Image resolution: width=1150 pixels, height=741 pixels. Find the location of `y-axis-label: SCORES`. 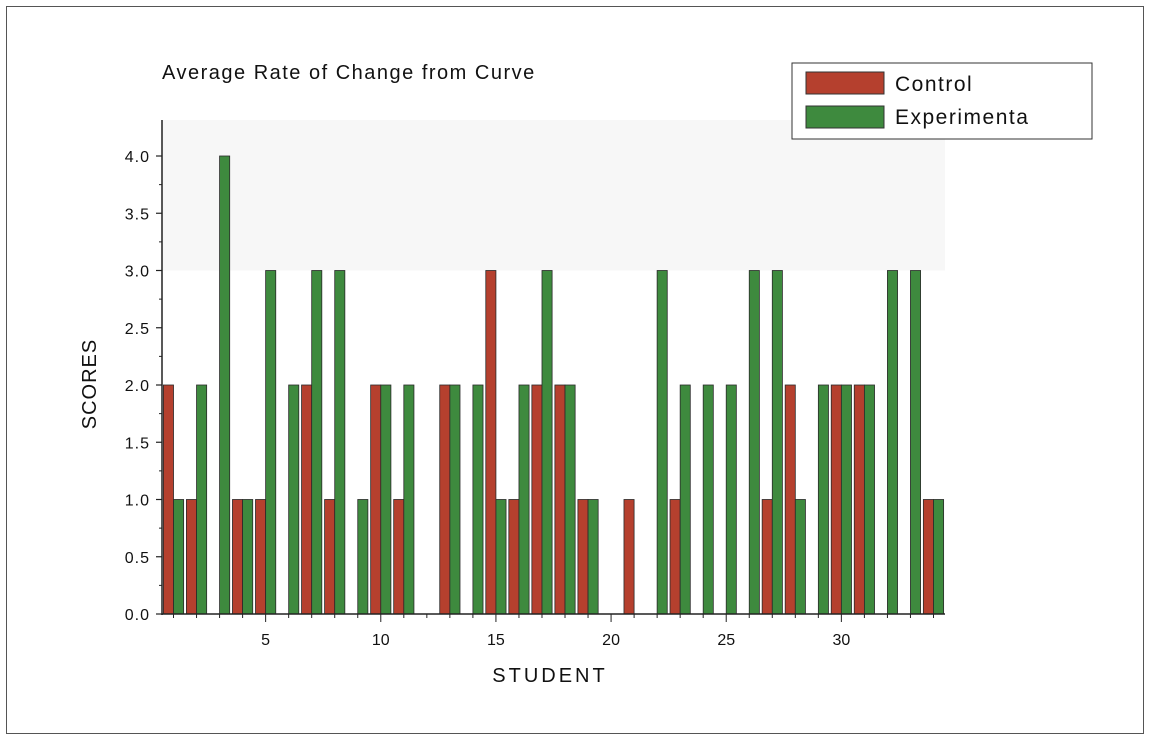

y-axis-label: SCORES is located at coordinates (90, 384).